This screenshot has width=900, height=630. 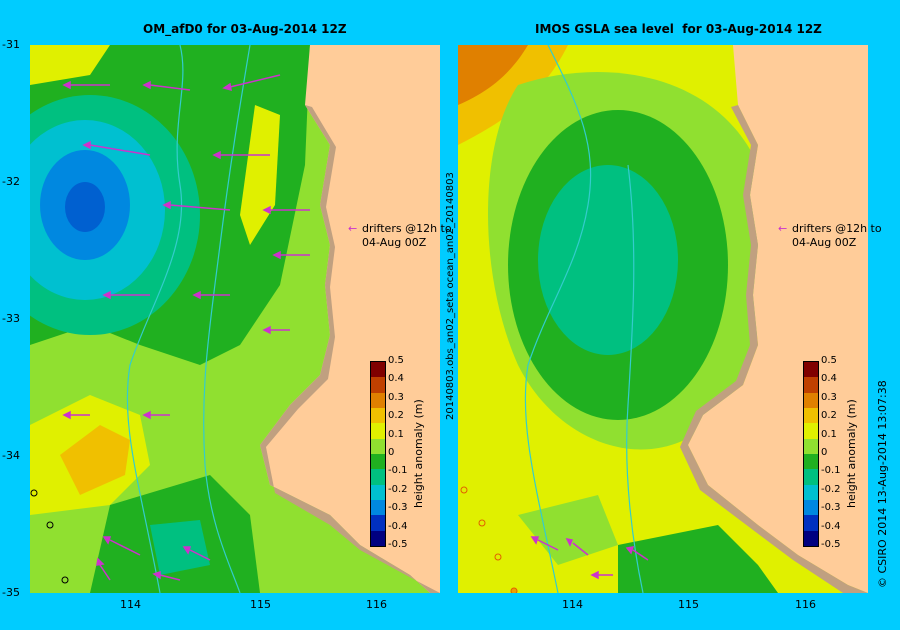 I want to click on y-tick-label: -31, so click(x=11, y=44).